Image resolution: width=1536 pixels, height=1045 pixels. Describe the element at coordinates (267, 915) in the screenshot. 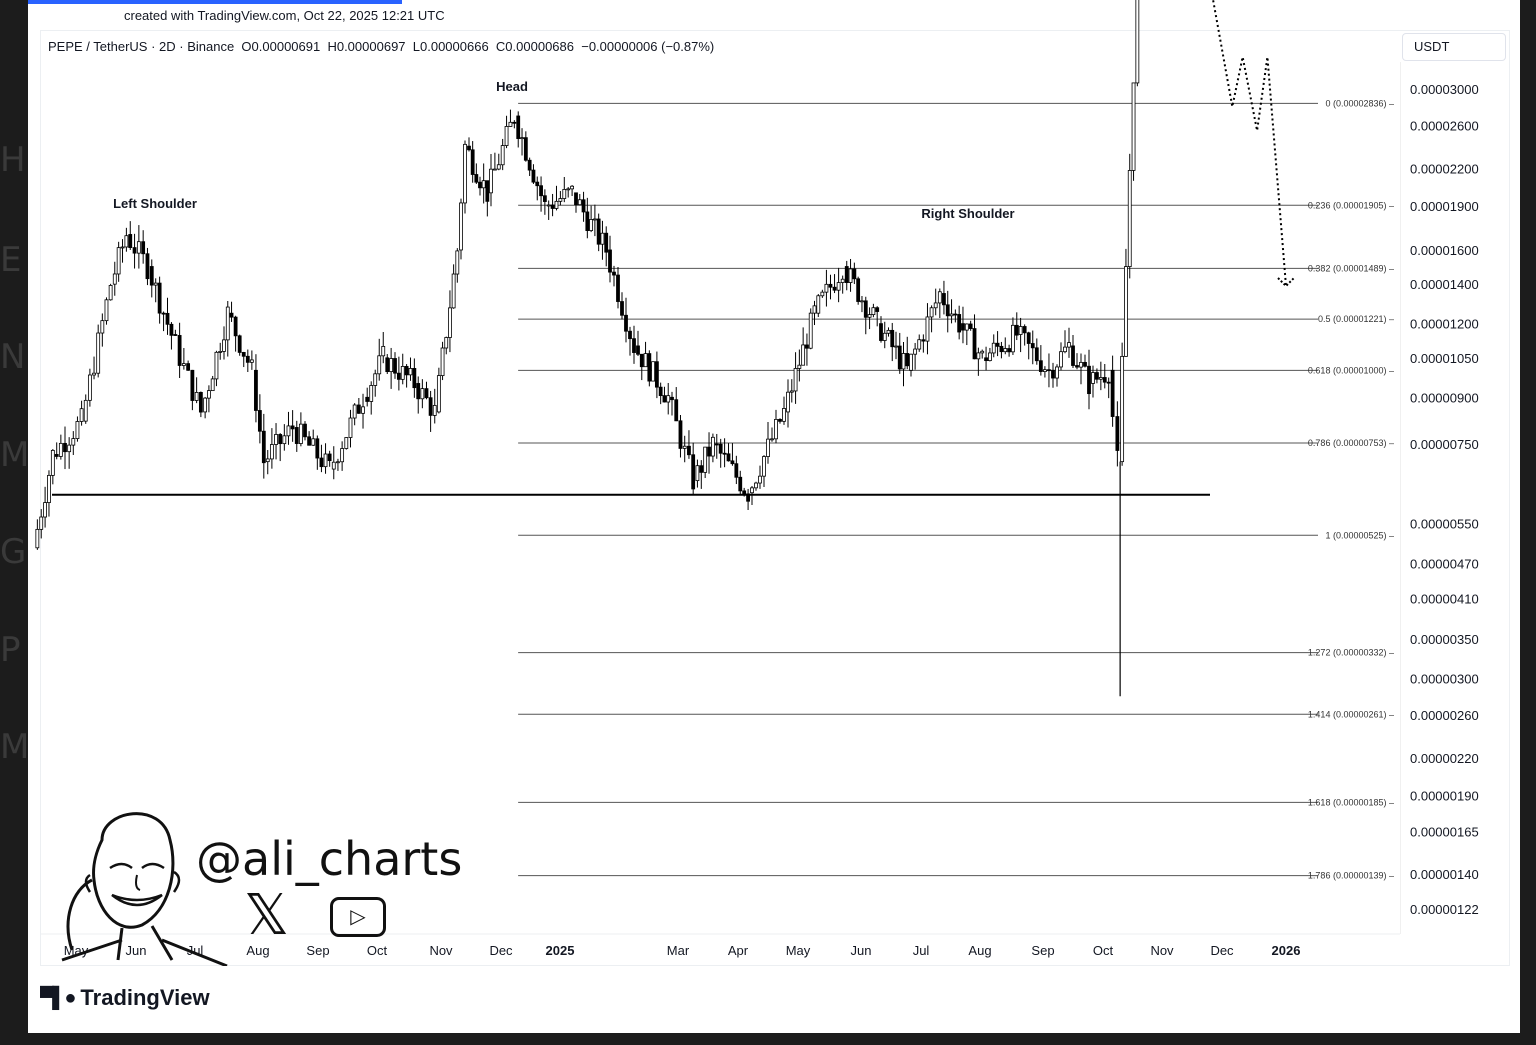

I see `x-logo-icon: 𝕏` at that location.